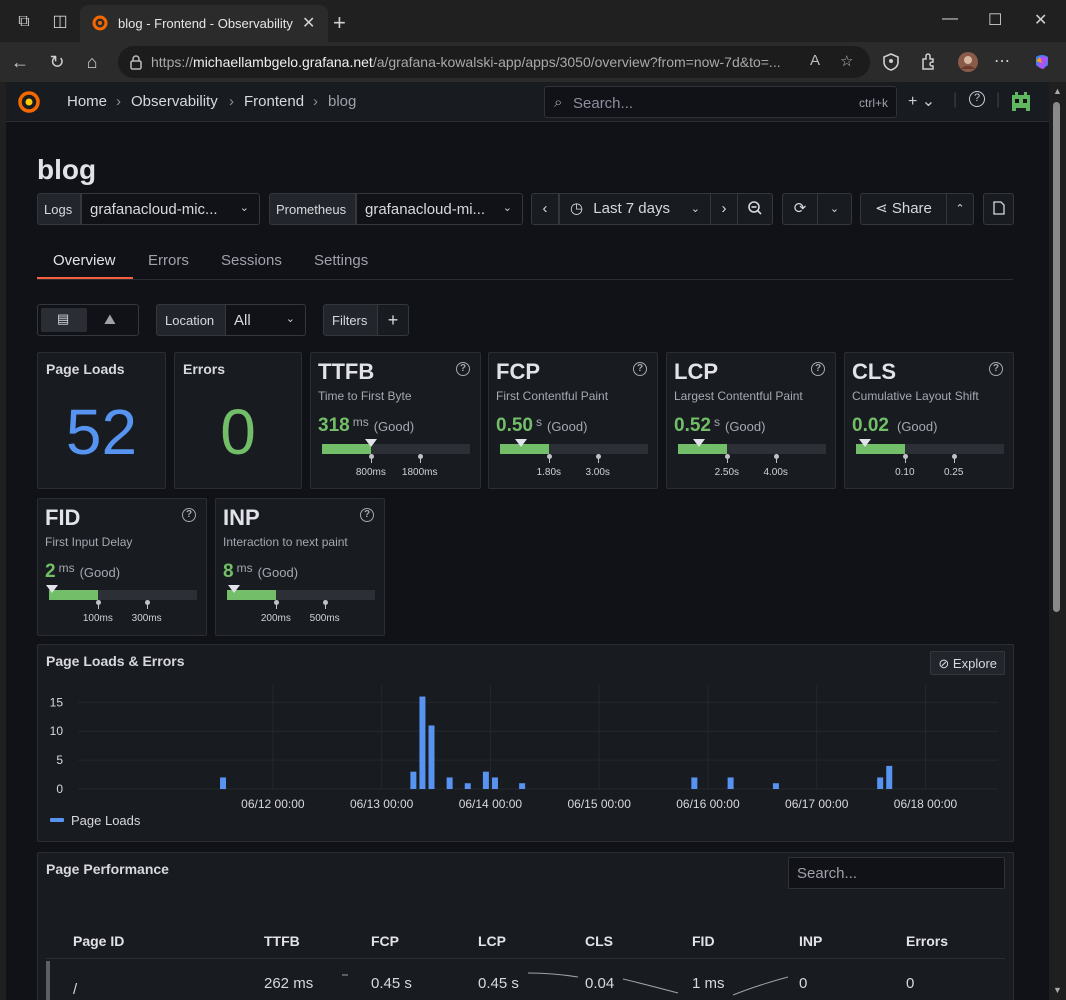 This screenshot has width=1066, height=1000. Describe the element at coordinates (136, 62) in the screenshot. I see `lock-icon` at that location.